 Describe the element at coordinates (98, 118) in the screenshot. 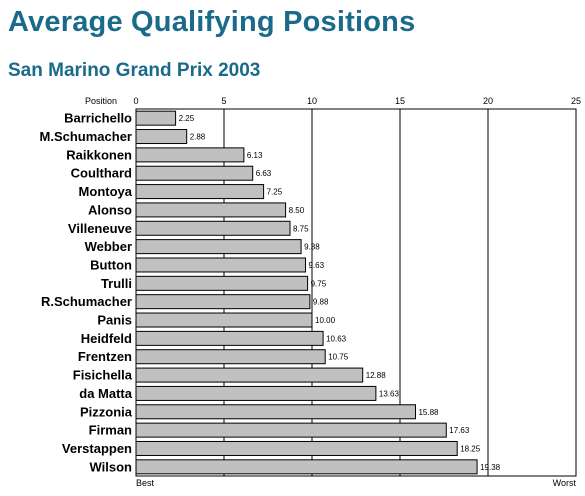

I see `category-label: Barrichello` at that location.